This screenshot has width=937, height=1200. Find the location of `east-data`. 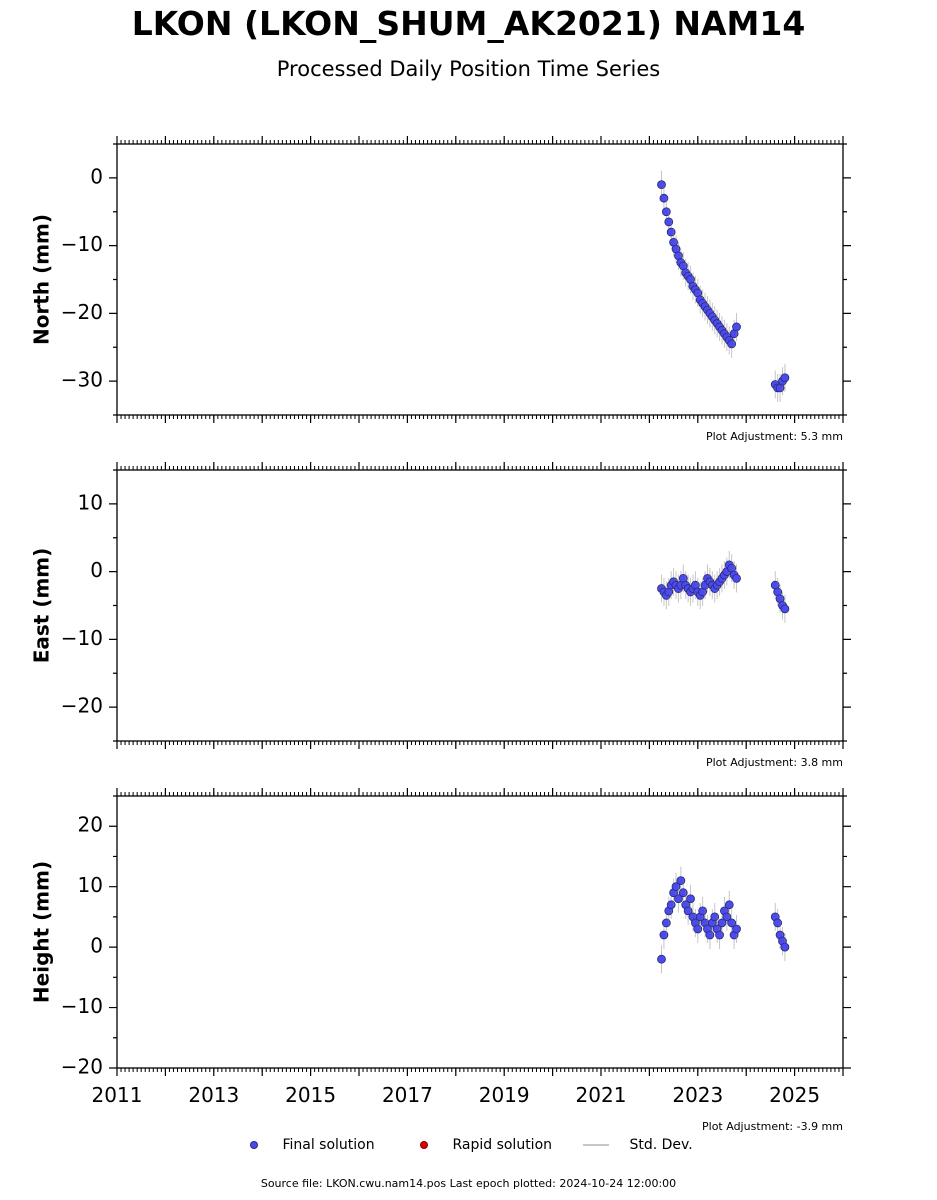

east-data is located at coordinates (723, 586).